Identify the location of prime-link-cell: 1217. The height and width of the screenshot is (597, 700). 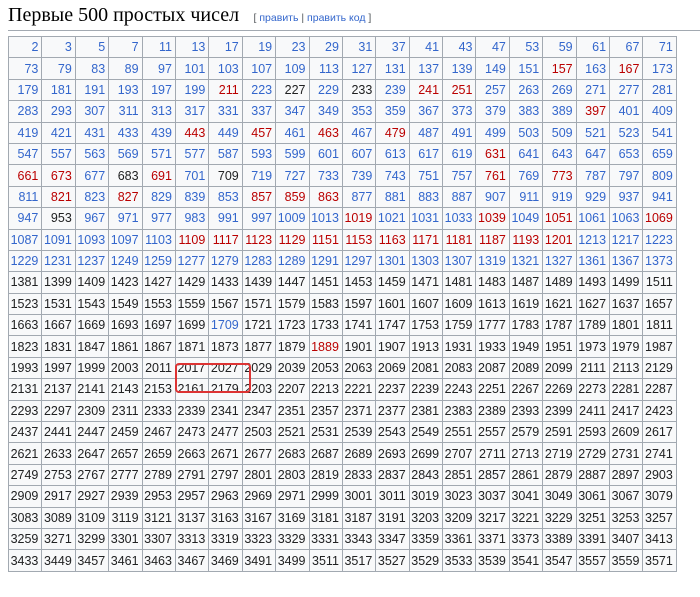
(626, 239).